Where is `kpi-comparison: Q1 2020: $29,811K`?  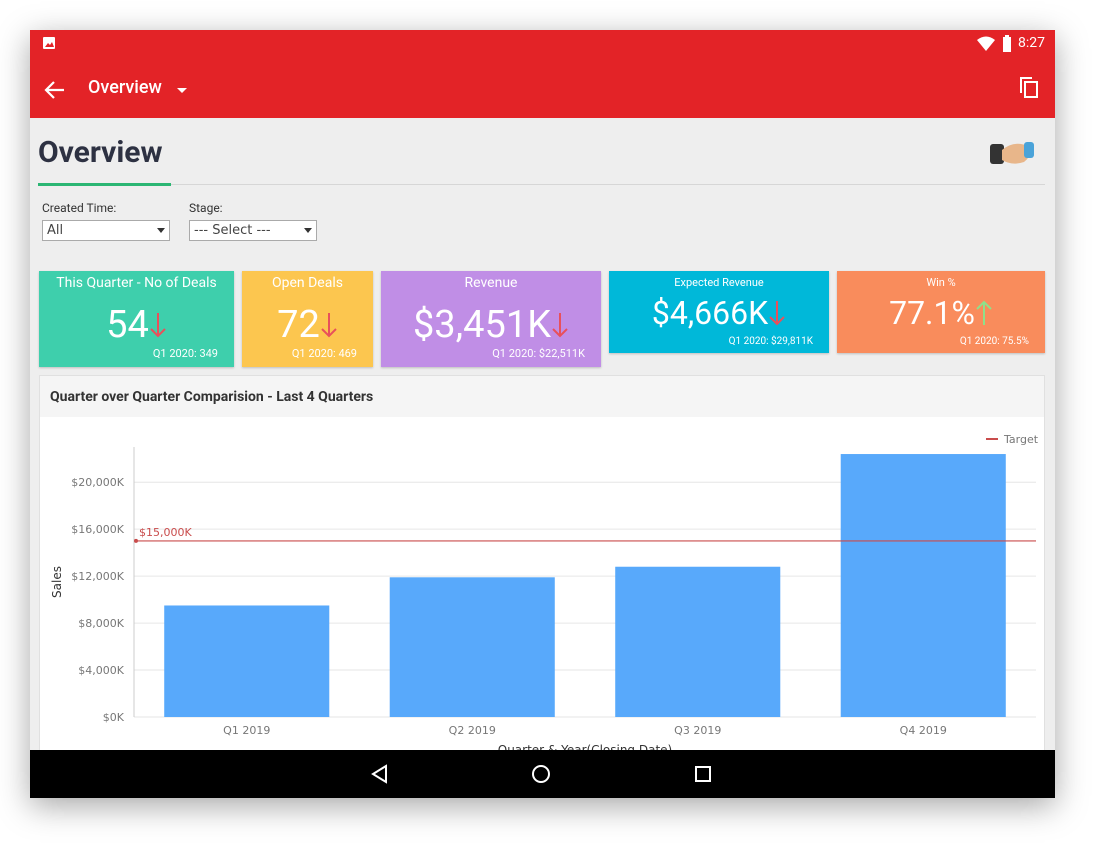 kpi-comparison: Q1 2020: $29,811K is located at coordinates (770, 341).